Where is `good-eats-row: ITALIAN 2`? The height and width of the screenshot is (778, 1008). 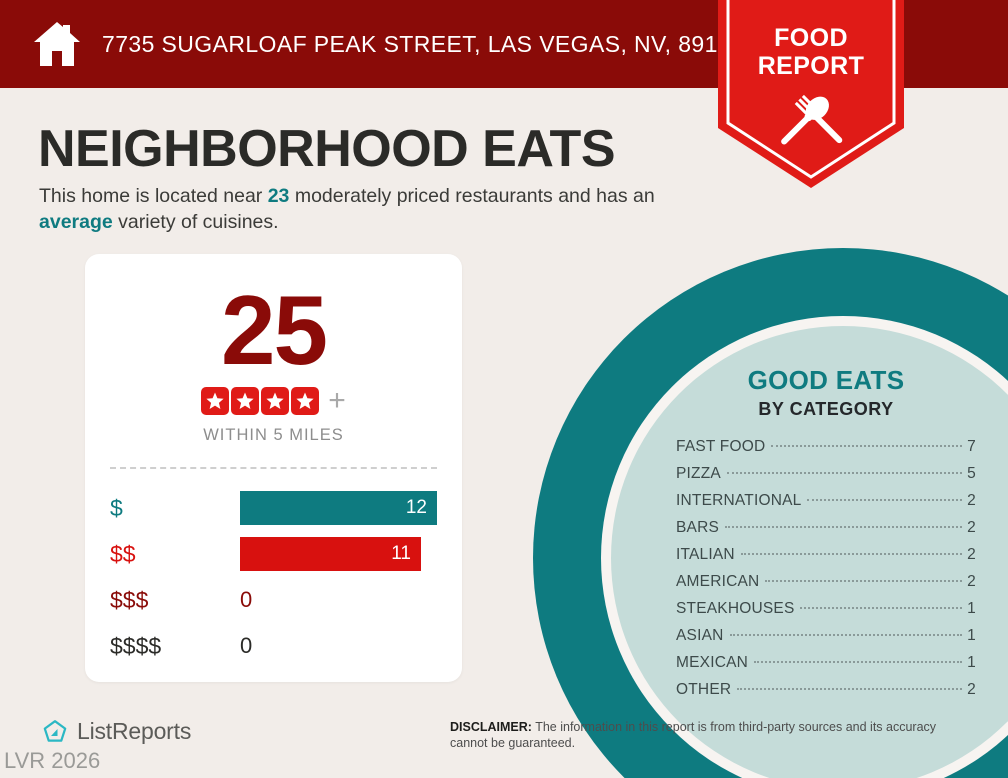 good-eats-row: ITALIAN 2 is located at coordinates (826, 559).